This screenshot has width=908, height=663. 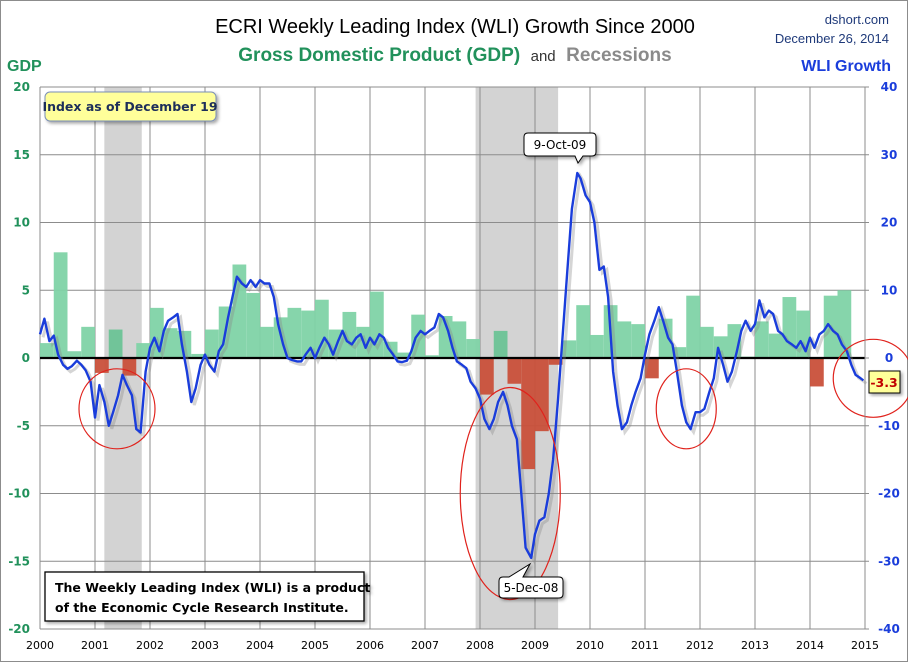 I want to click on index-date-text: Index as of December 19, so click(x=129, y=106).